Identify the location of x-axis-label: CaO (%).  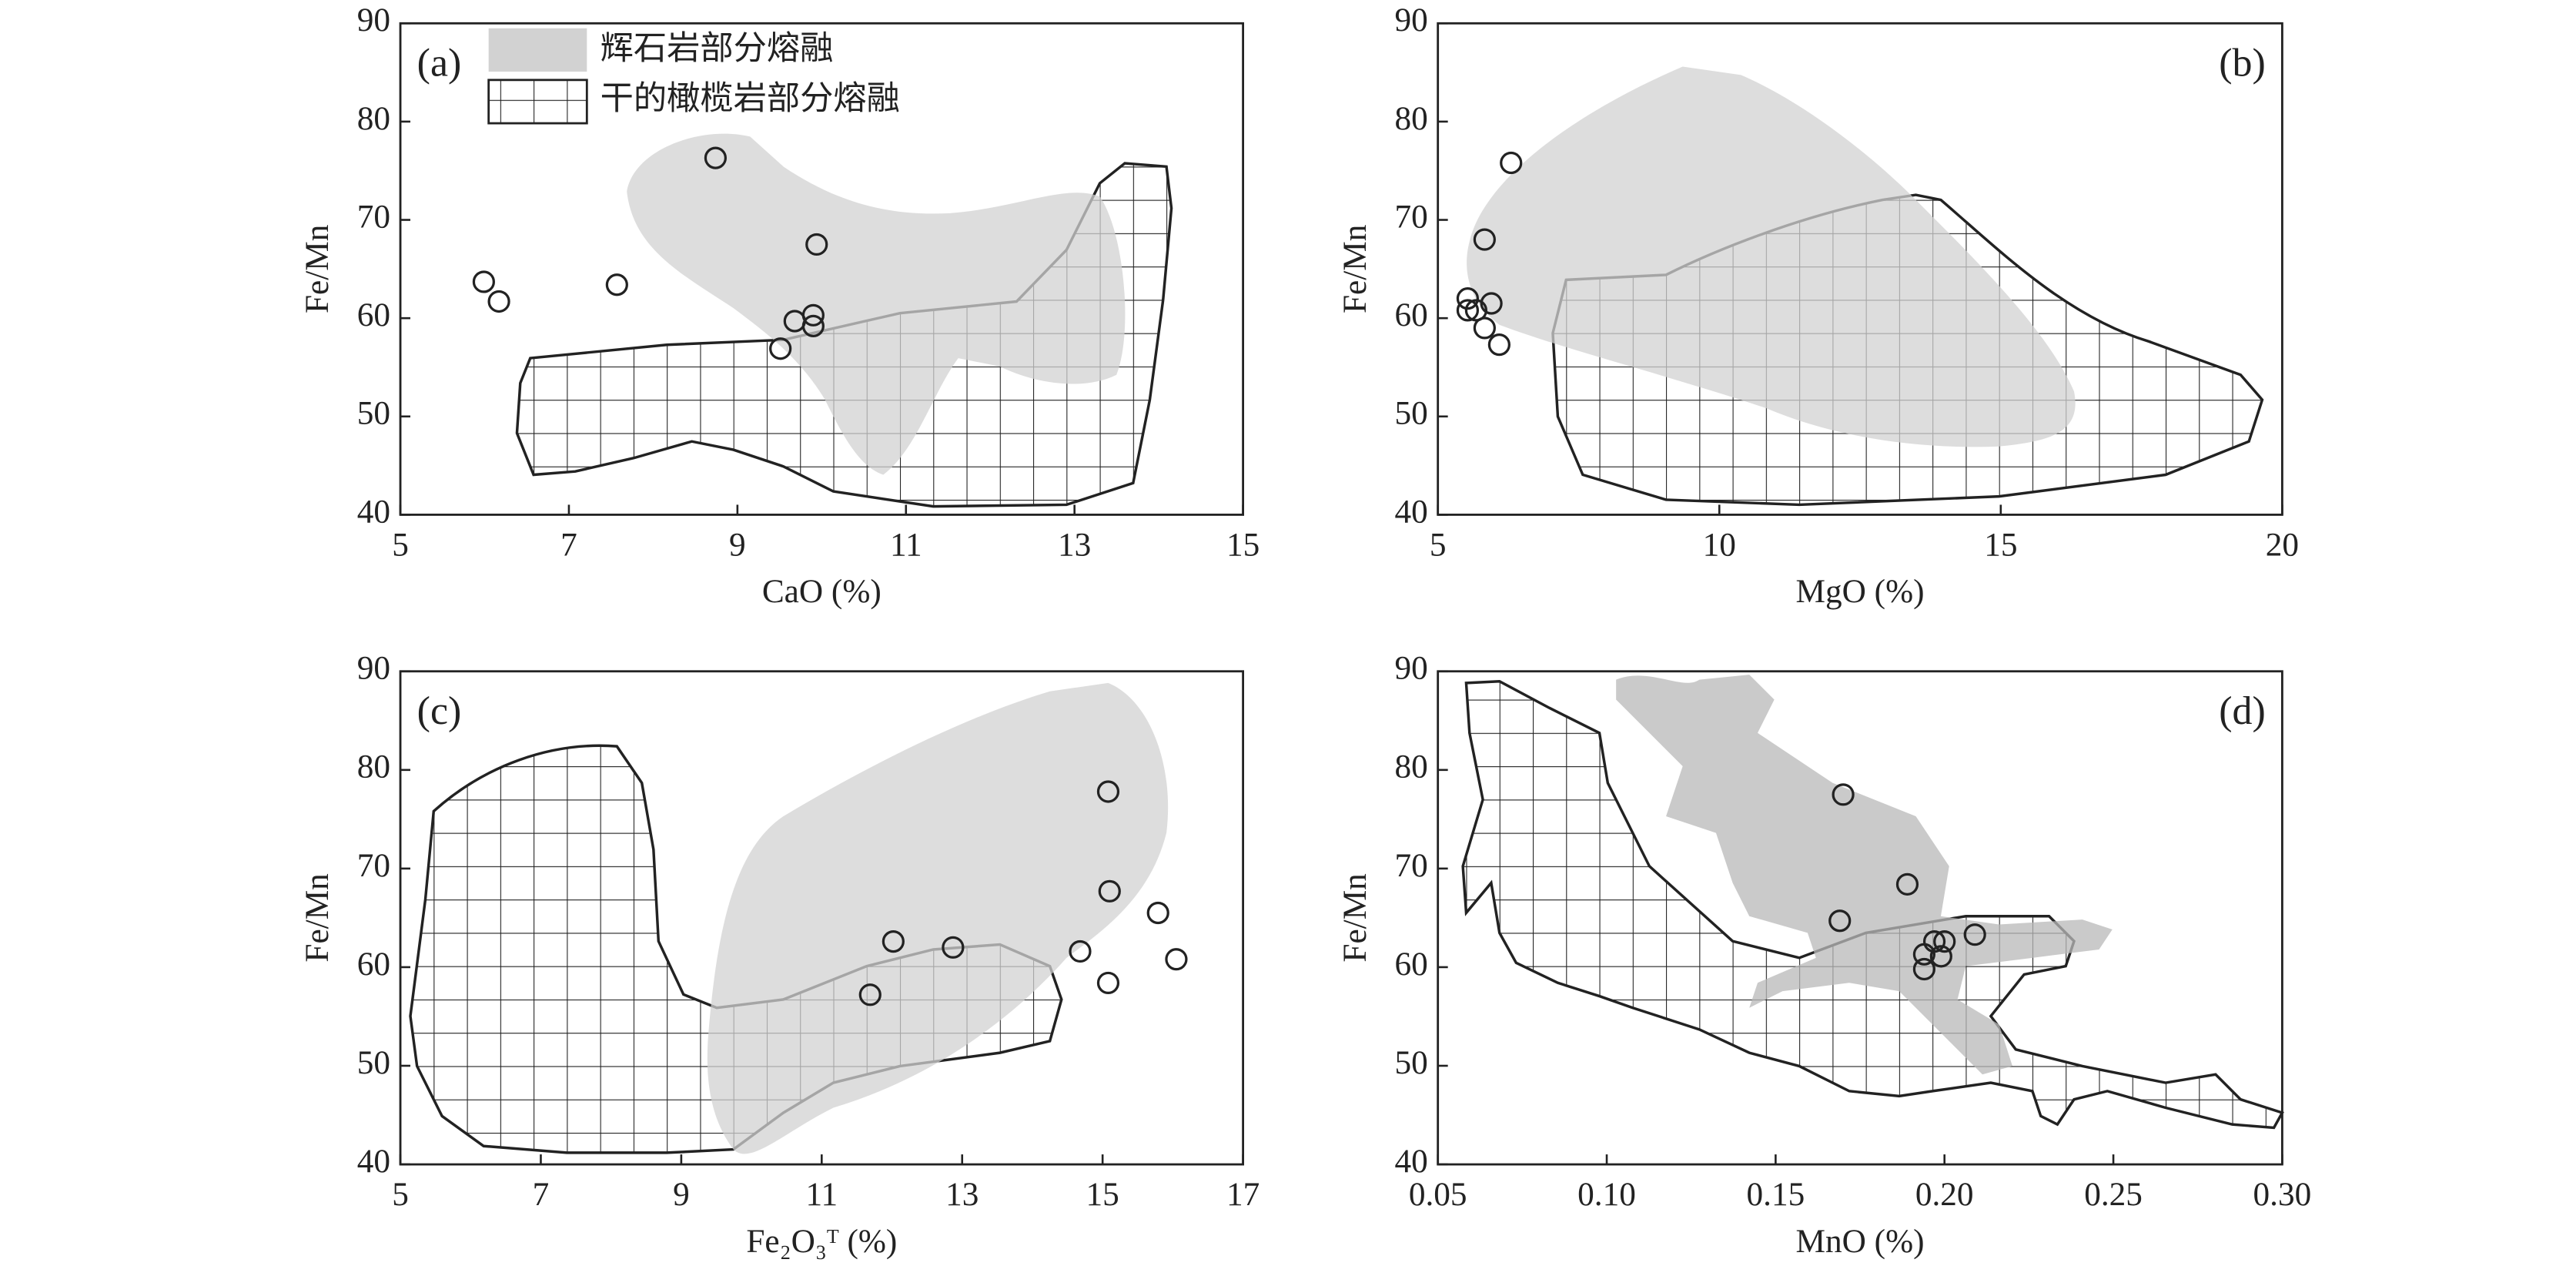
(822, 592).